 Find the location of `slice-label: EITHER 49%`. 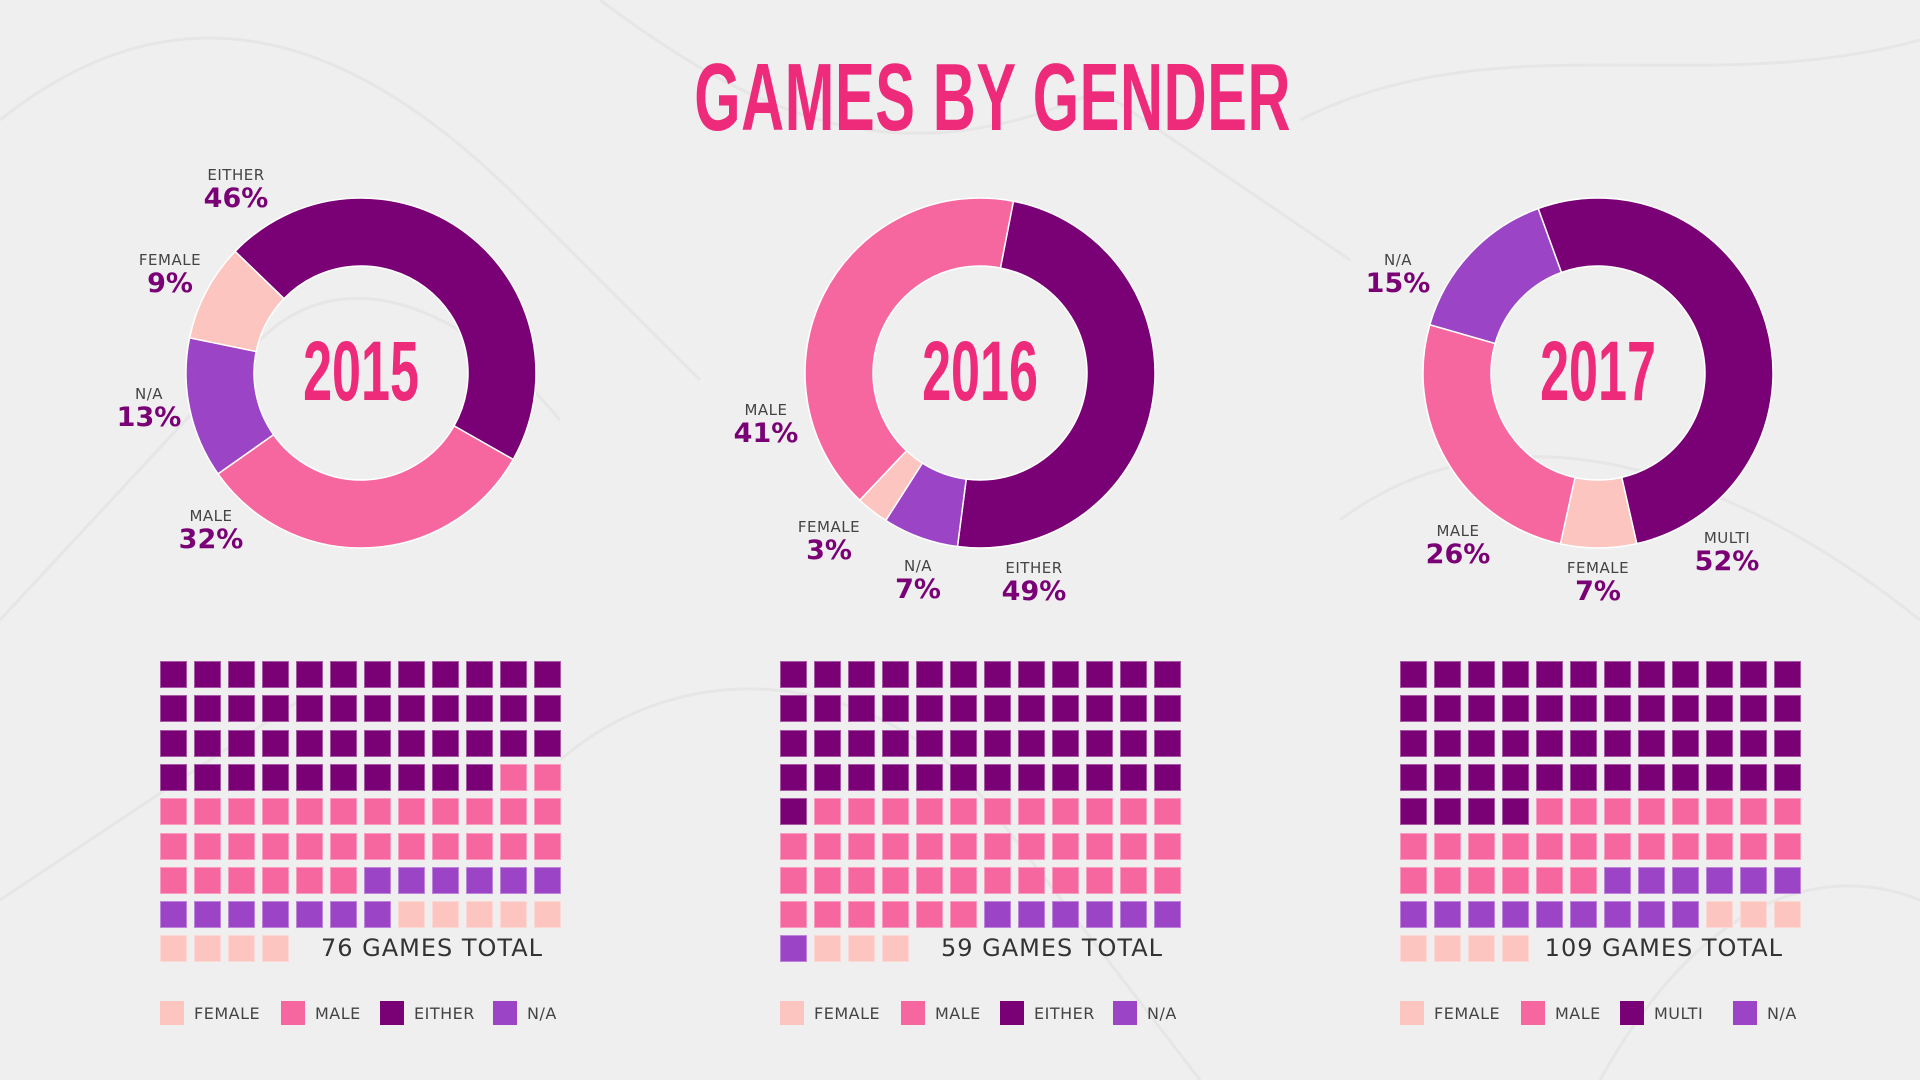

slice-label: EITHER 49% is located at coordinates (1034, 583).